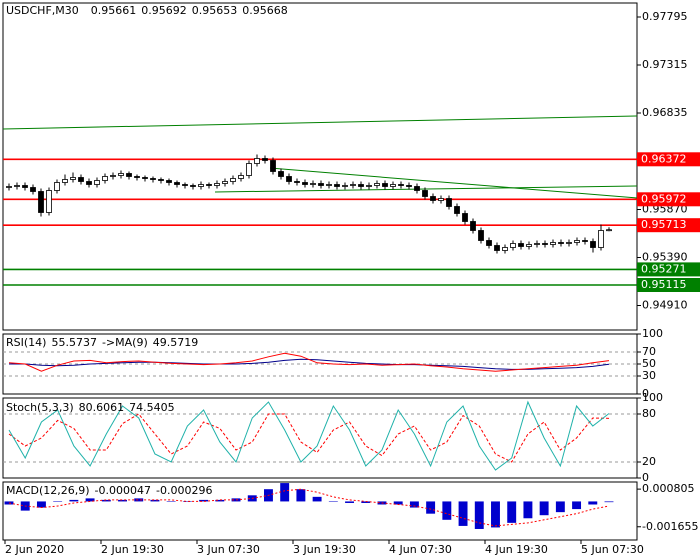  Describe the element at coordinates (665, 305) in the screenshot. I see `price-tick-label: 0.94910` at that location.